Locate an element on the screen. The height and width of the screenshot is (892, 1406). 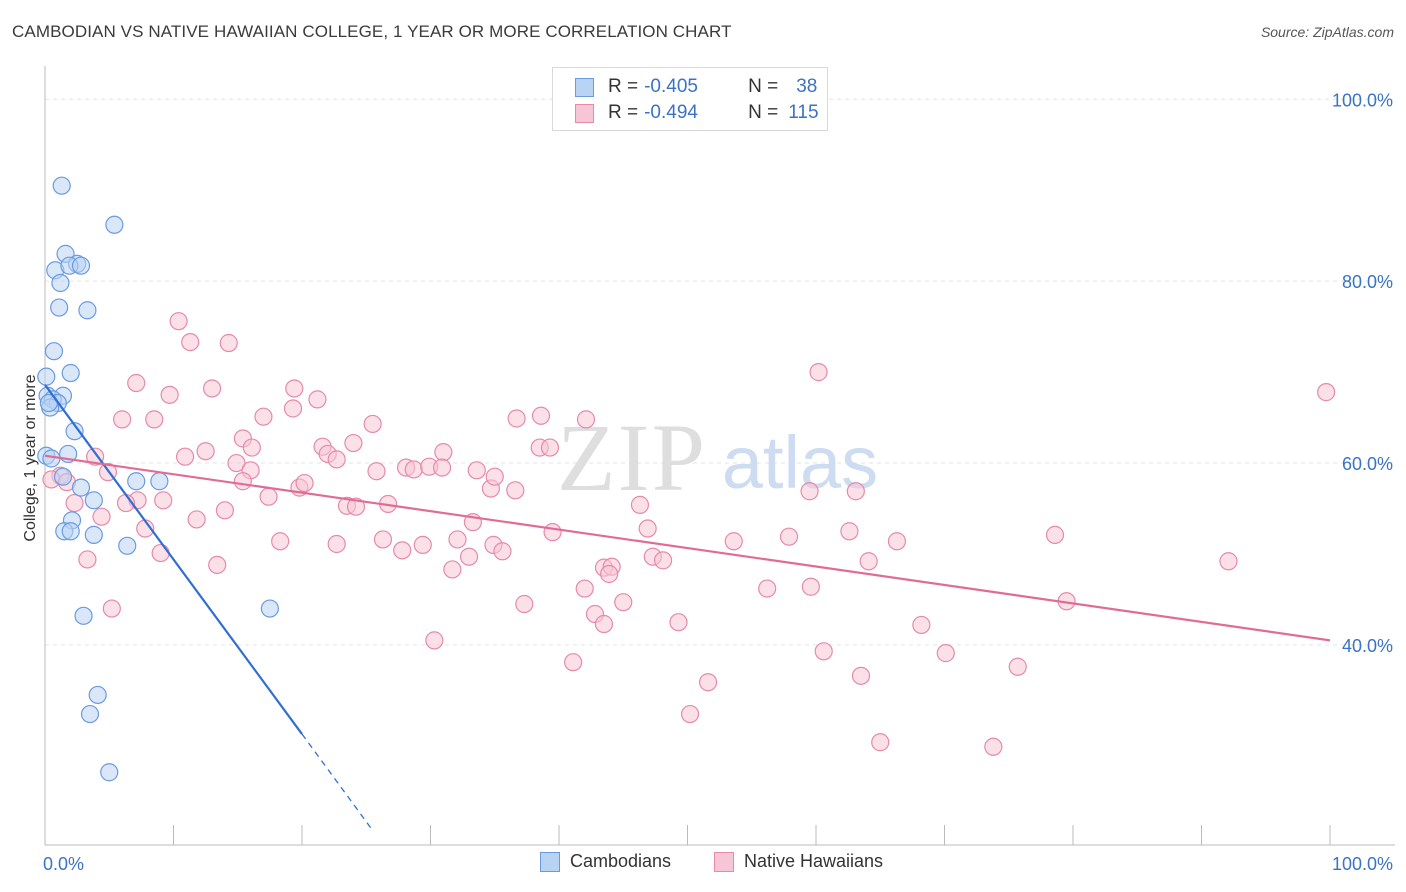
x-tick-label: 100.0% is located at coordinates (1362, 864).